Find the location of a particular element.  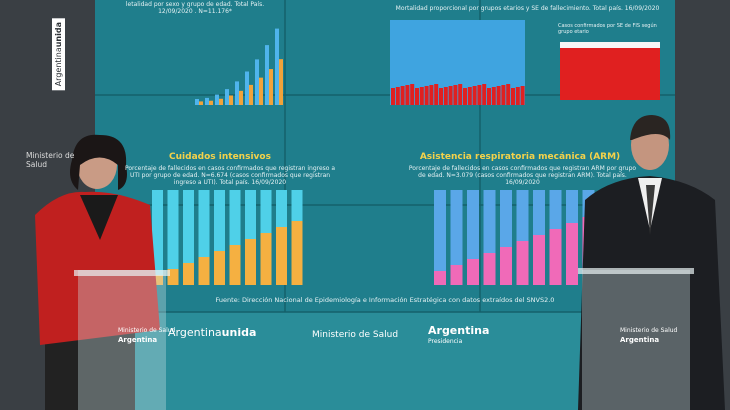

speaker-right is located at coordinates (651, 262).